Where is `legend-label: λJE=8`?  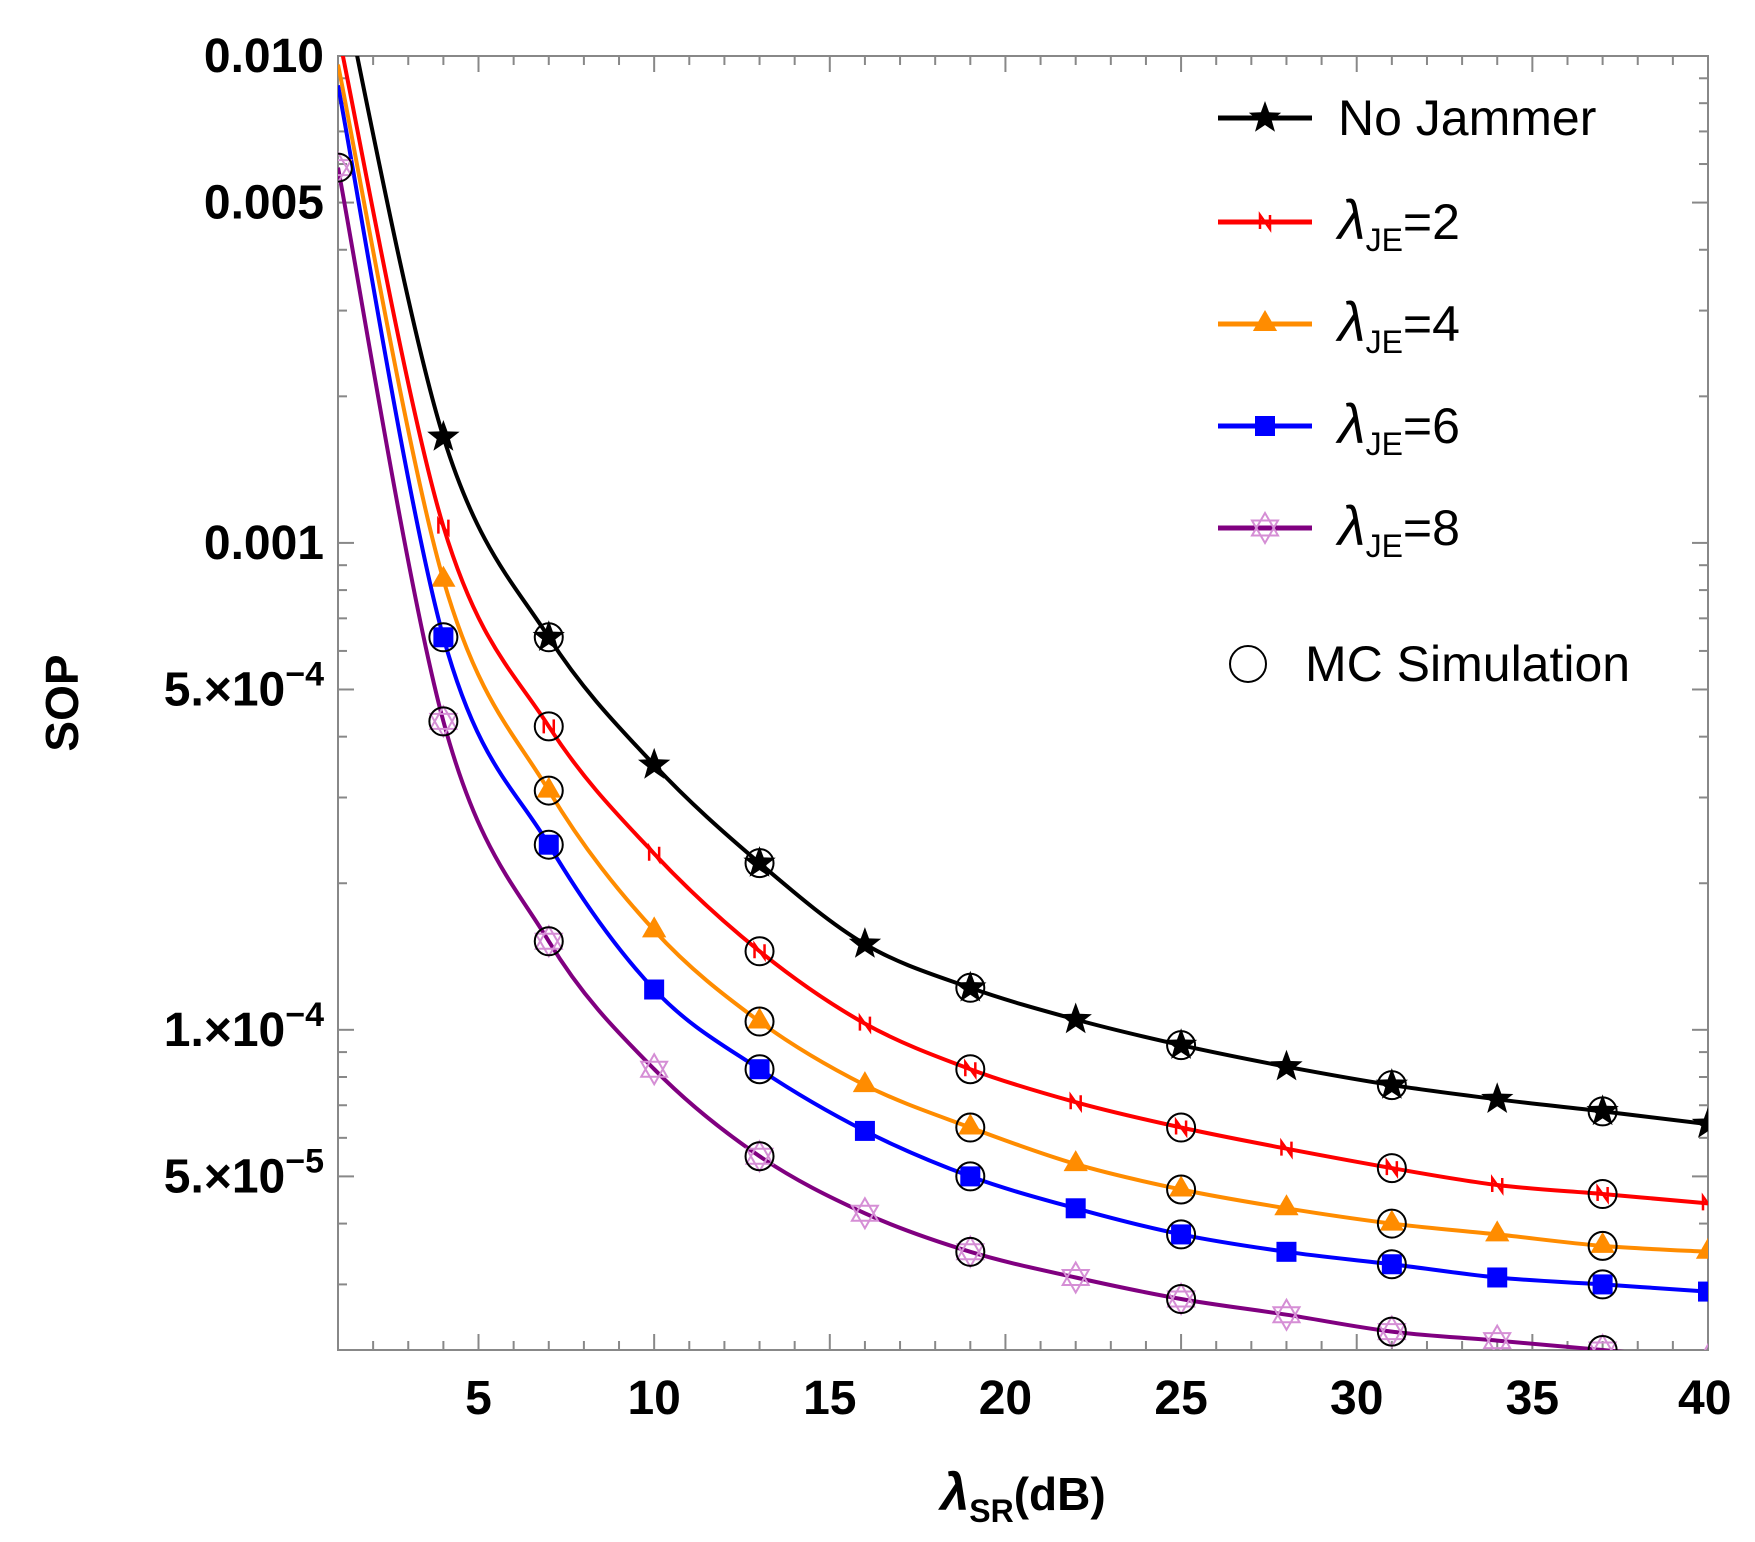
legend-label: λJE=8 is located at coordinates (1397, 529).